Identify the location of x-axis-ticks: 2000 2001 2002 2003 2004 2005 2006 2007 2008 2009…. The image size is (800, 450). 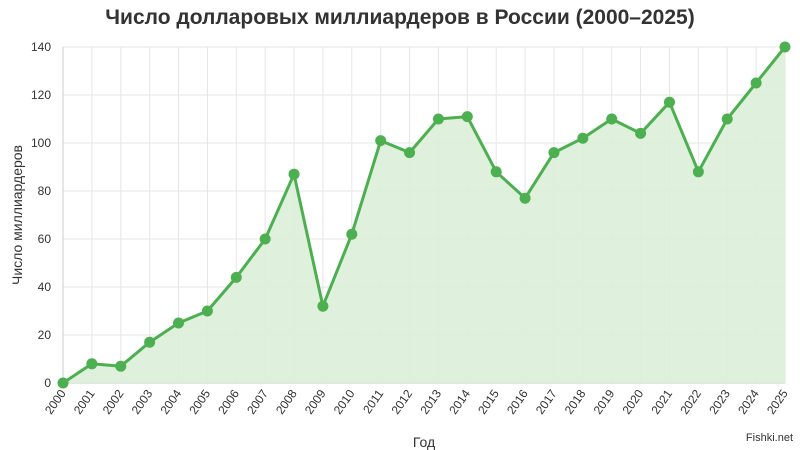
(416, 402).